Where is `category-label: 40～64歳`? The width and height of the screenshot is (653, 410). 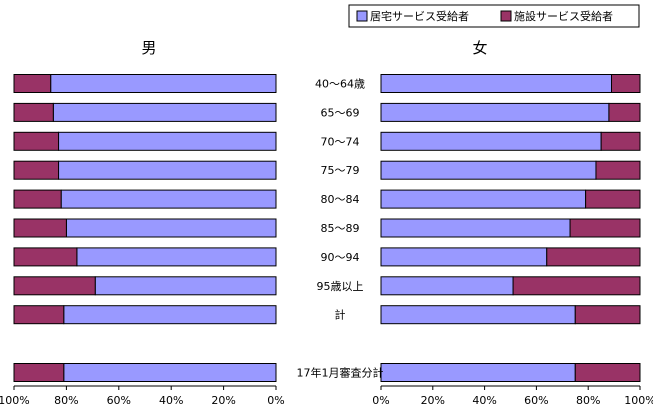 category-label: 40～64歳 is located at coordinates (340, 84).